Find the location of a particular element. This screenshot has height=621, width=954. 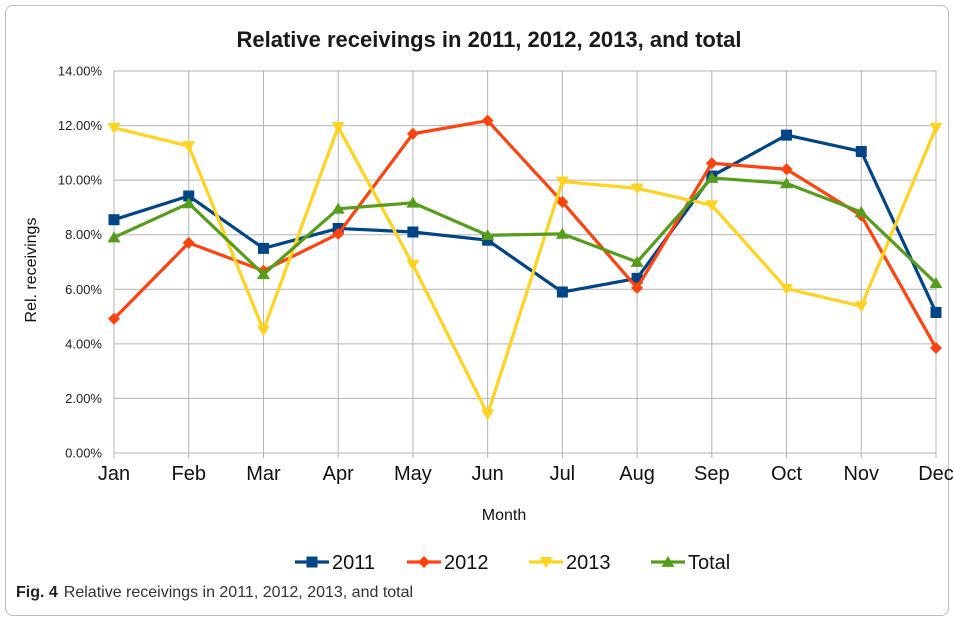

x-tick-label: Oct is located at coordinates (787, 474).